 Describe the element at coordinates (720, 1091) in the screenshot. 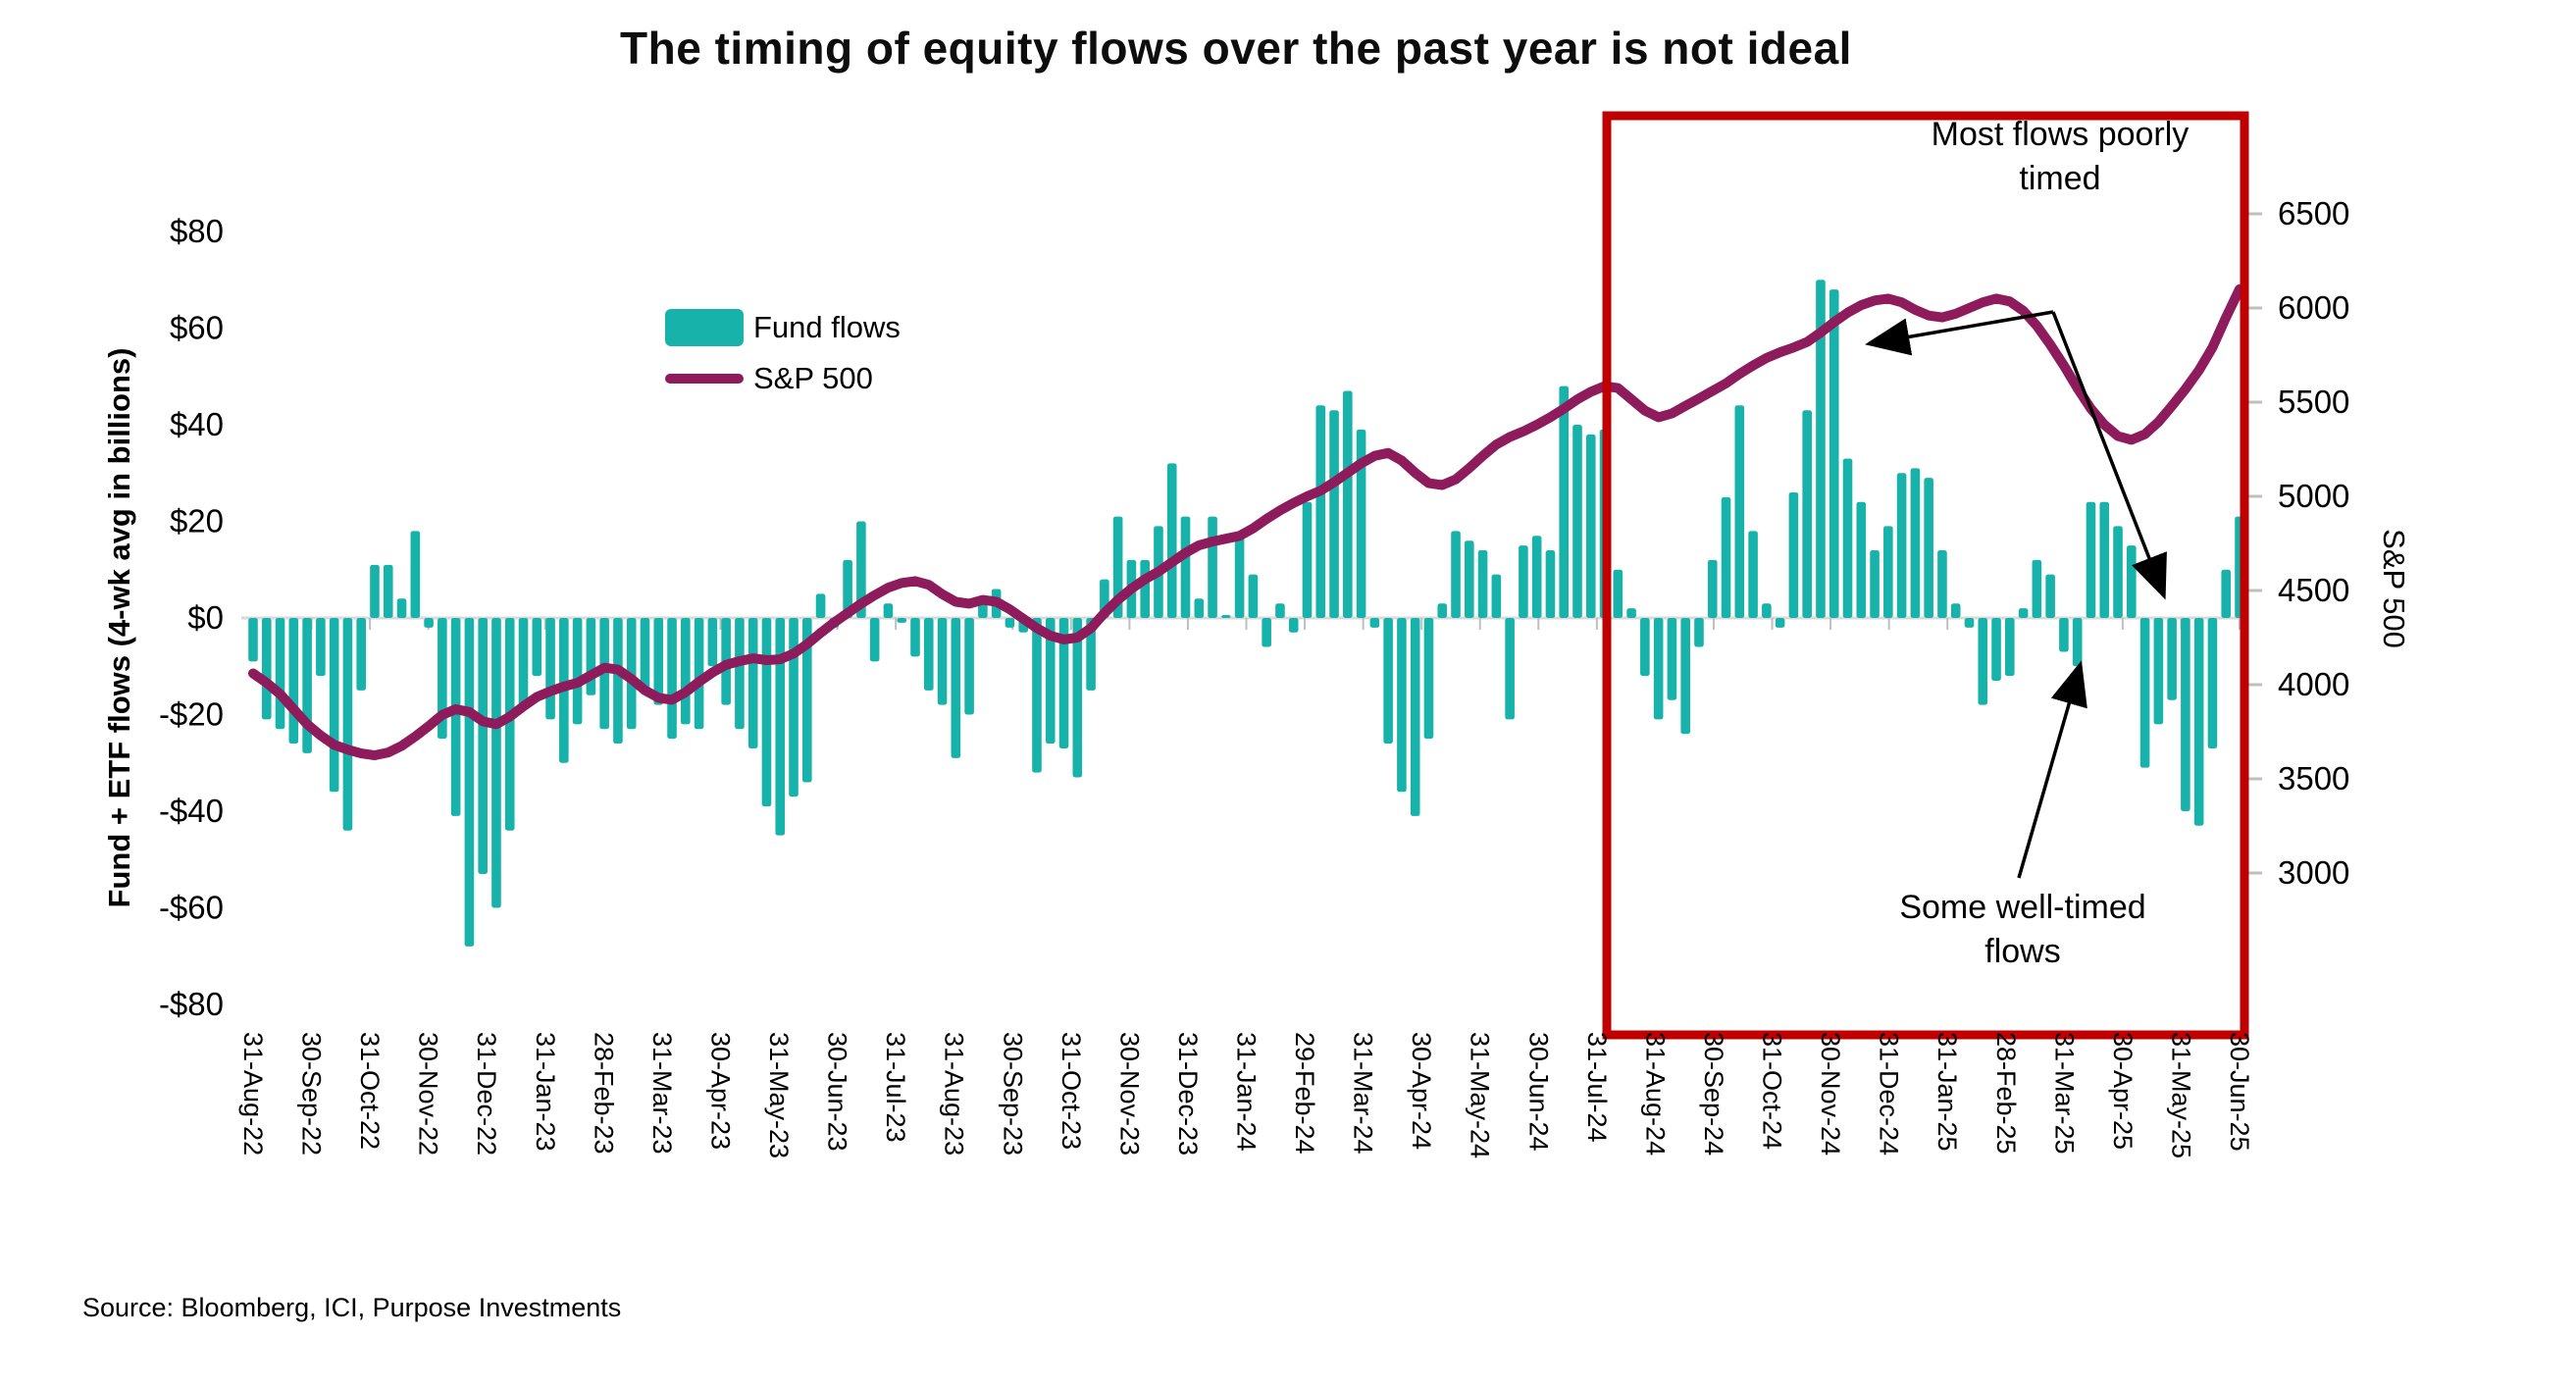

I see `x-axis-label: 30-Apr-23` at that location.